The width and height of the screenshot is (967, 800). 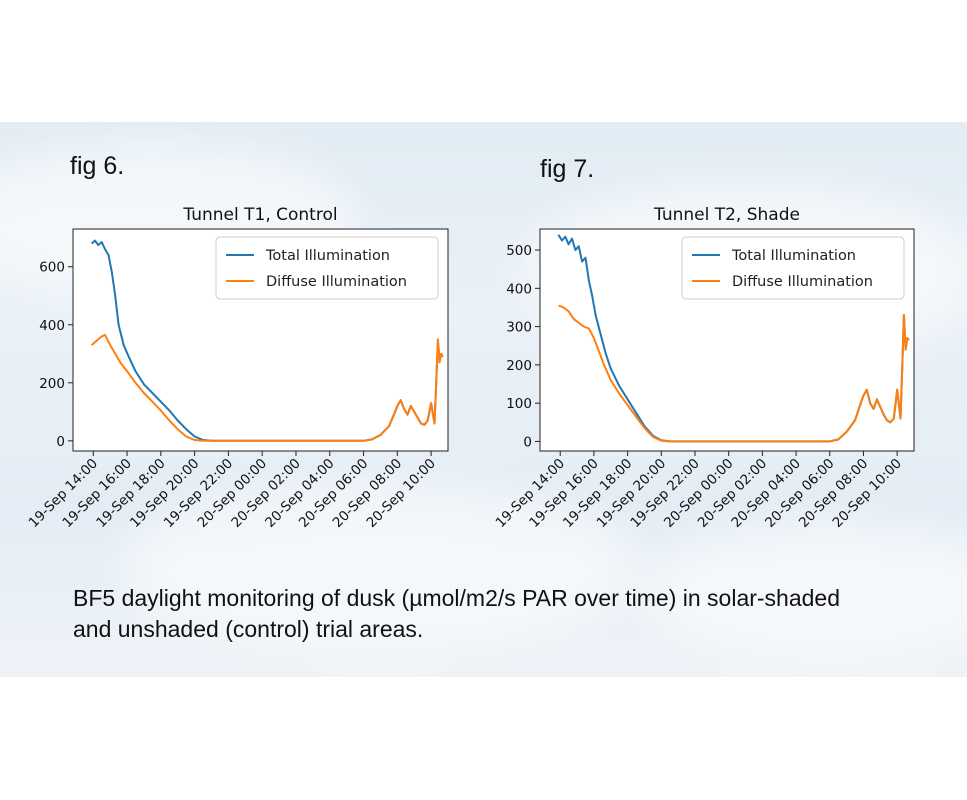 What do you see at coordinates (519, 251) in the screenshot?
I see `y-tick-label: 500` at bounding box center [519, 251].